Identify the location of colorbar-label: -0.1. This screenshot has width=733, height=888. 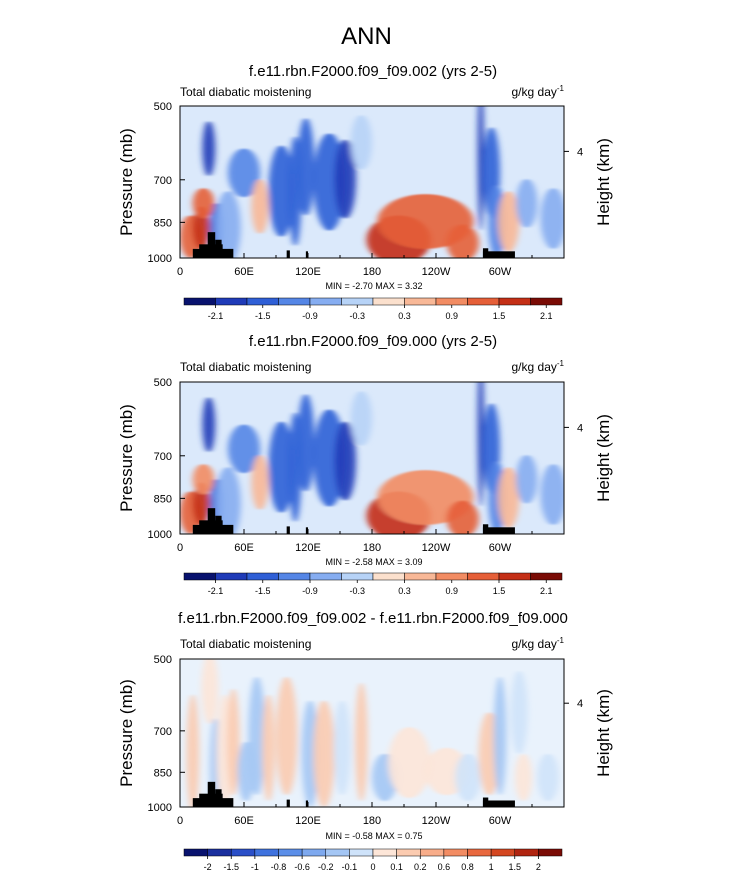
(350, 867).